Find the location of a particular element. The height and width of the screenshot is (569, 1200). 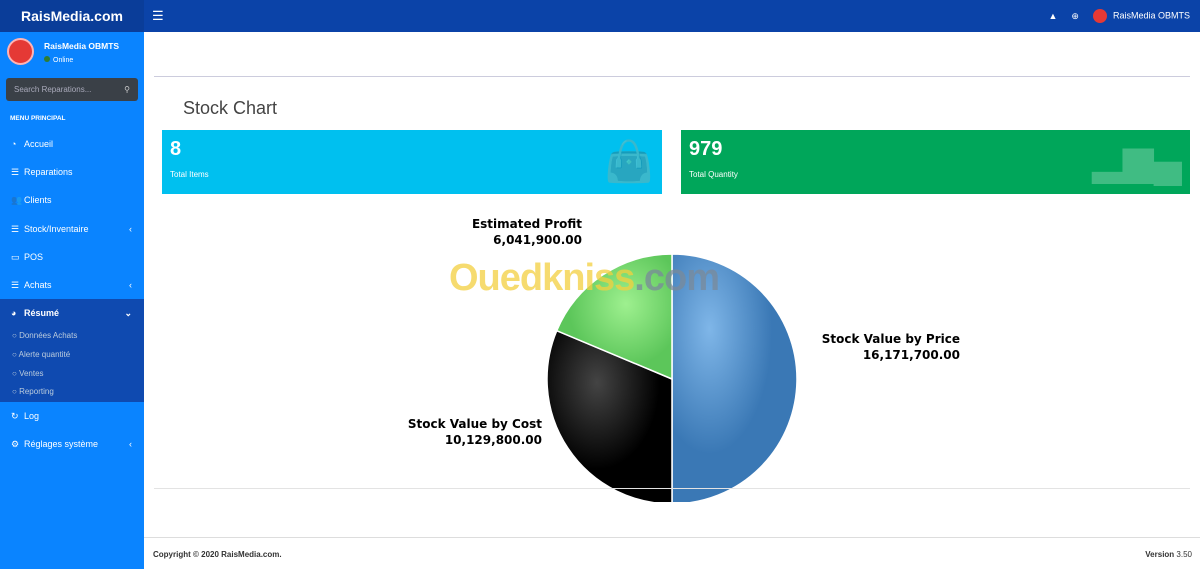

sidebar-item-reparations: ☰ Reparations is located at coordinates (72, 172).